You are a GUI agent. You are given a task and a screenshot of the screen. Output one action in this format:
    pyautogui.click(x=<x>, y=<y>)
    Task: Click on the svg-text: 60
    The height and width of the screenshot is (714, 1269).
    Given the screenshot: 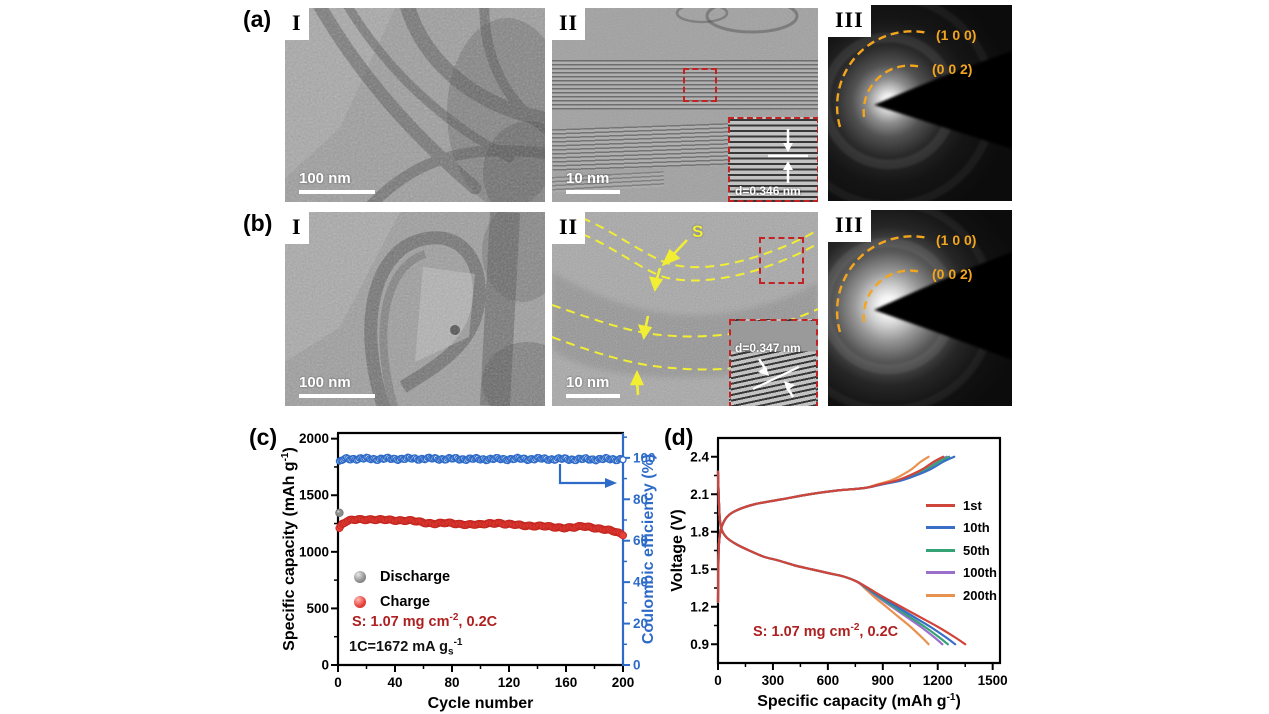 What is the action you would take?
    pyautogui.click(x=640, y=540)
    